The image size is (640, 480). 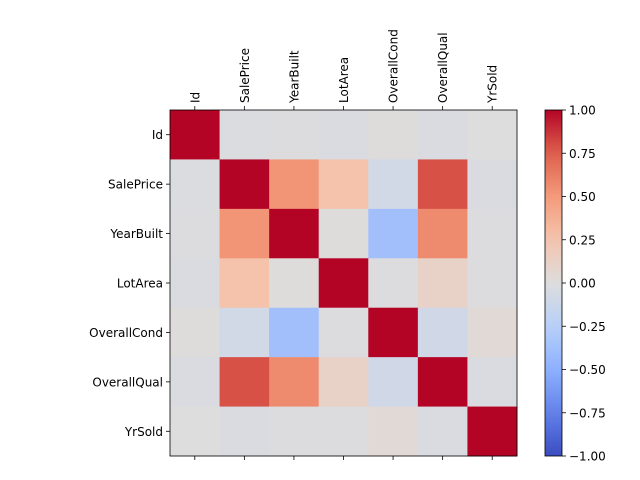 What do you see at coordinates (127, 382) in the screenshot?
I see `y-tick-label: OverallQual` at bounding box center [127, 382].